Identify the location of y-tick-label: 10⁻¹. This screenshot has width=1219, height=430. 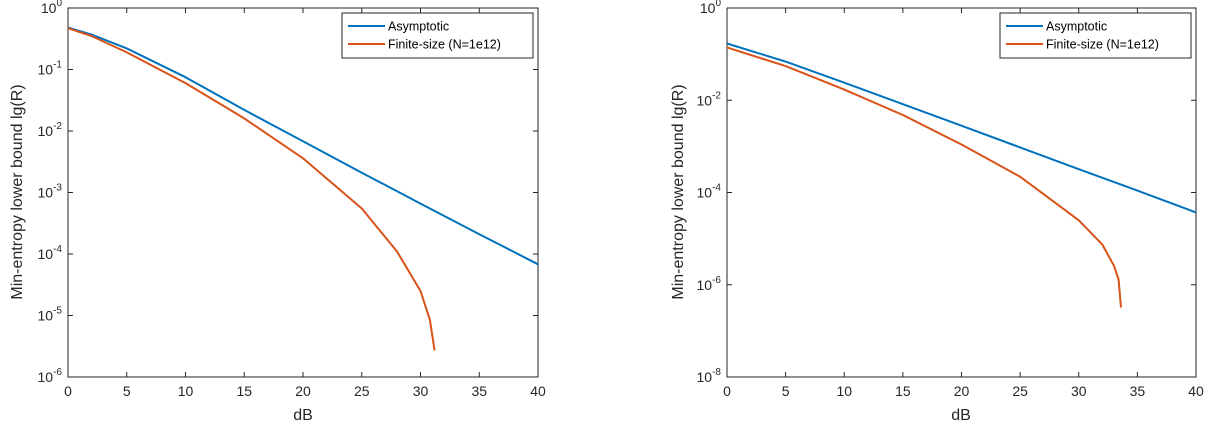
(50, 69).